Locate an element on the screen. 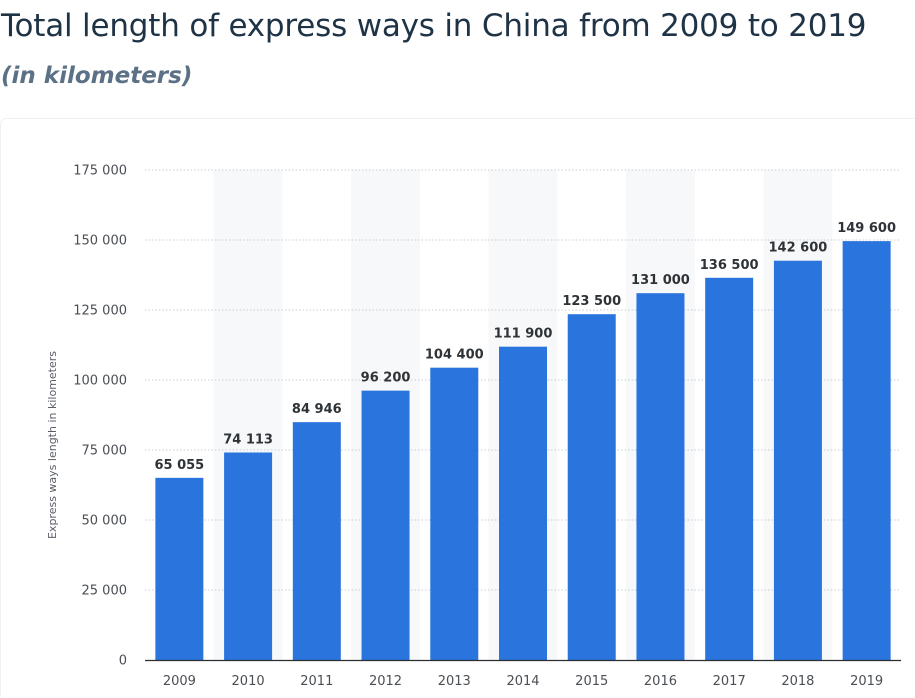 Image resolution: width=915 pixels, height=698 pixels. x-tick-label-2017: 2017 is located at coordinates (729, 681).